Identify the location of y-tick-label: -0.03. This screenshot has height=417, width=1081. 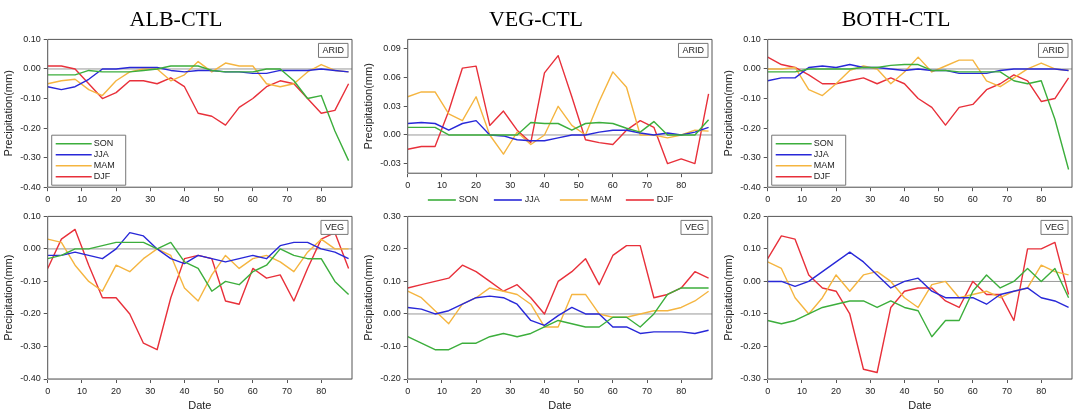
(390, 163).